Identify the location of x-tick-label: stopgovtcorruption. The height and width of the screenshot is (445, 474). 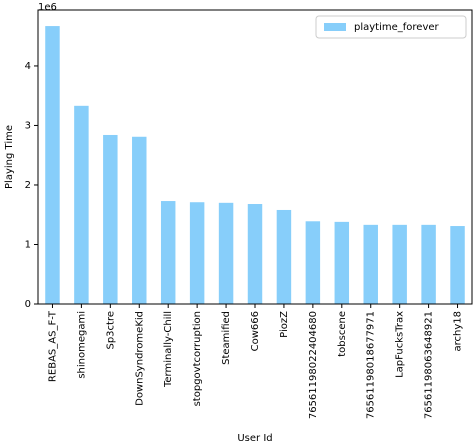
(197, 358).